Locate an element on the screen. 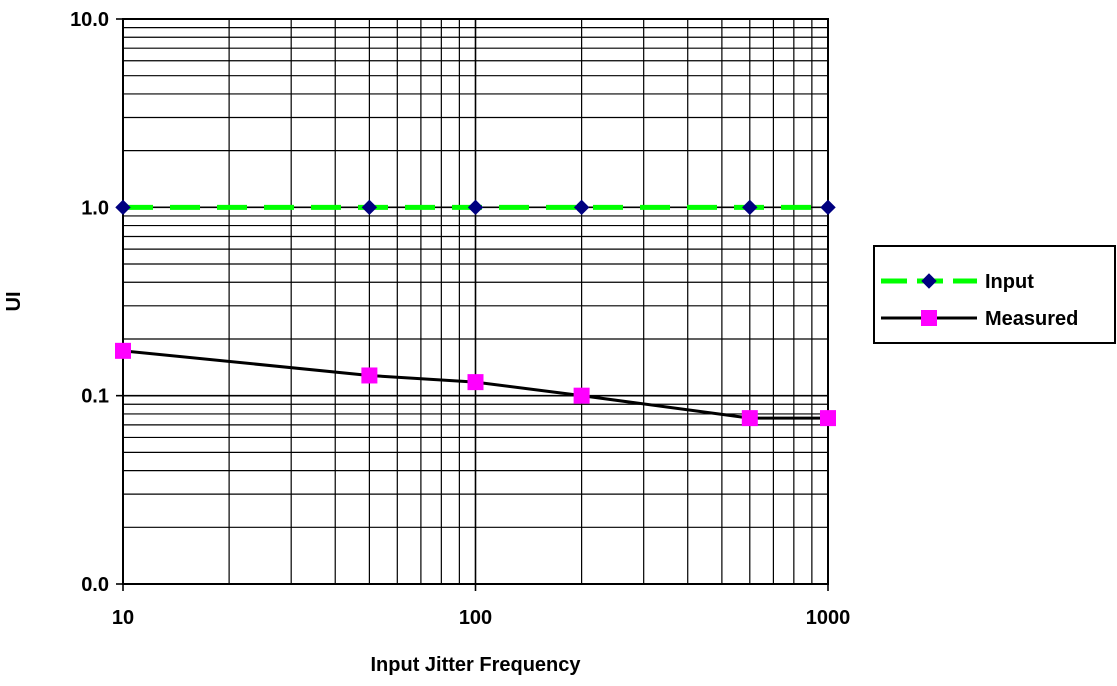  legend-item-measured: Measured is located at coordinates (979, 319).